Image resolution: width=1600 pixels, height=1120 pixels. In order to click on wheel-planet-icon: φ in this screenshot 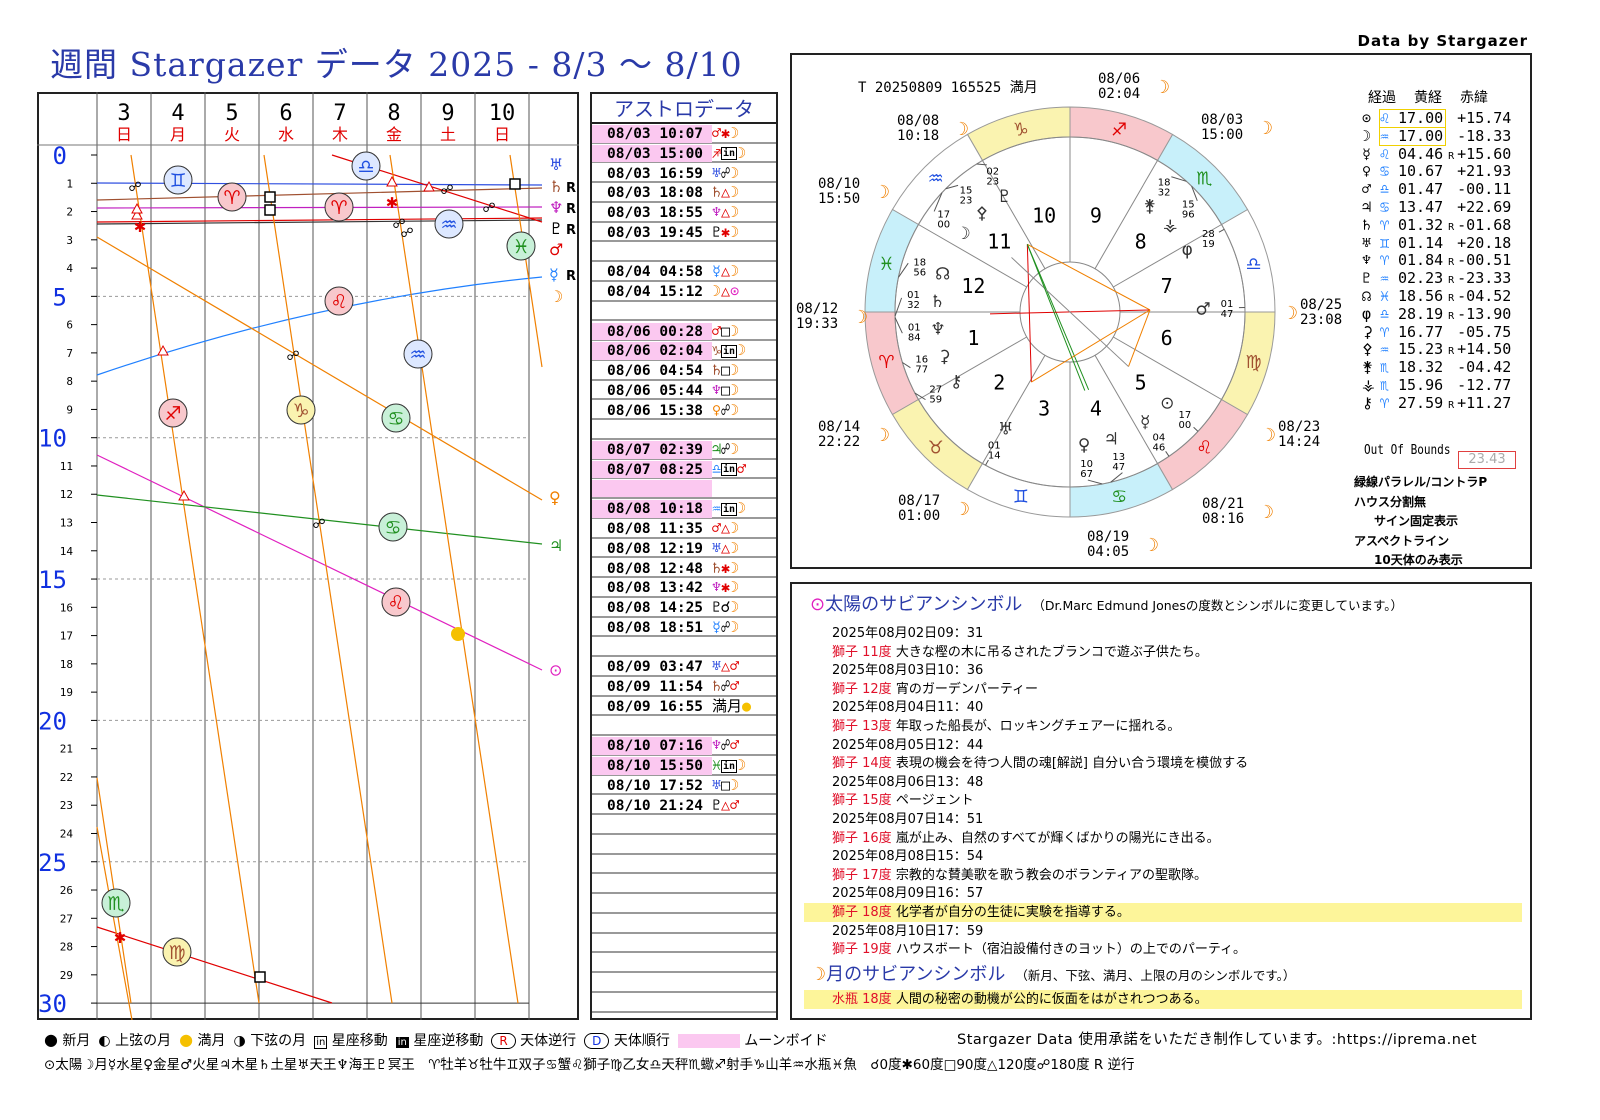, I will do `click(1187, 250)`.